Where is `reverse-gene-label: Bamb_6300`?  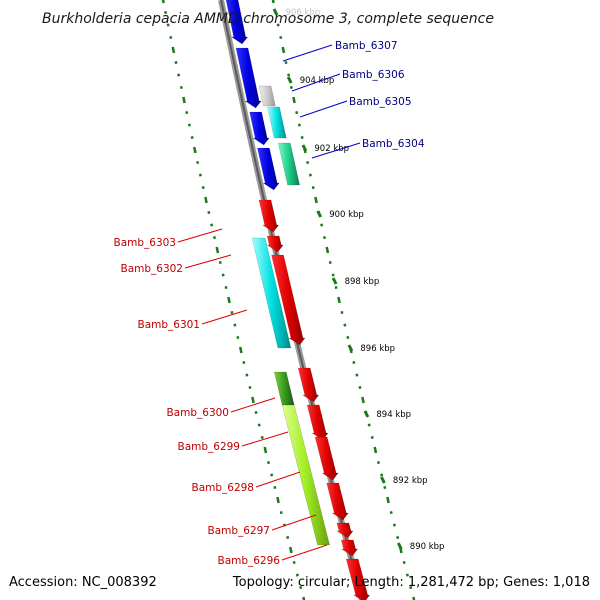
reverse-gene-label: Bamb_6300 is located at coordinates (197, 413).